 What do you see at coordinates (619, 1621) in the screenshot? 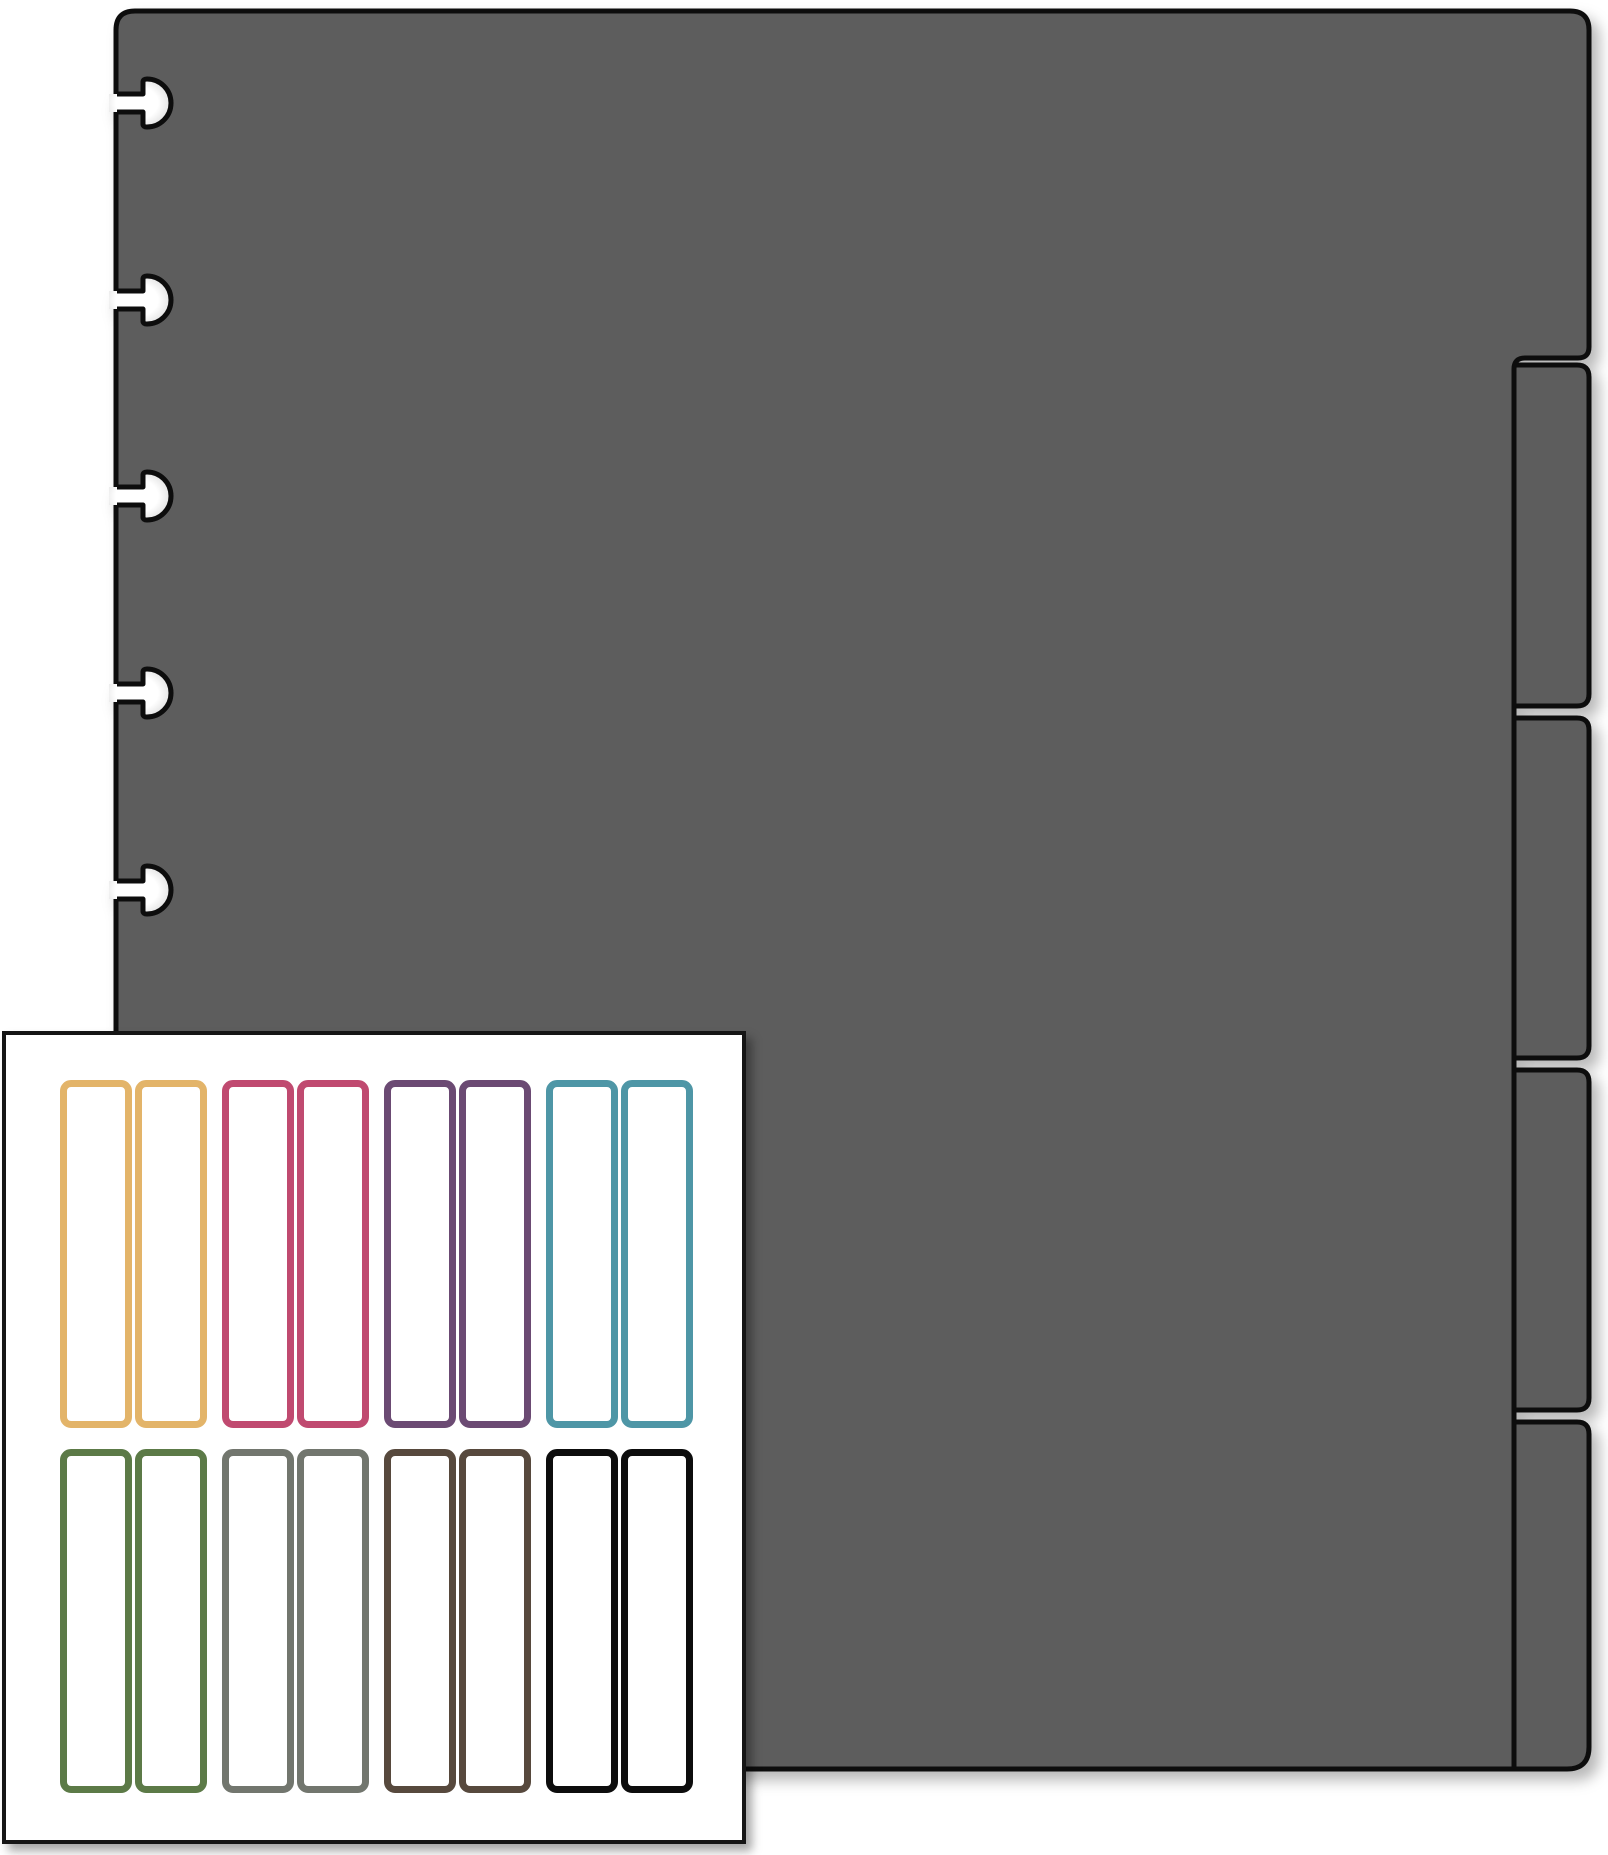
I see `label-group-black` at bounding box center [619, 1621].